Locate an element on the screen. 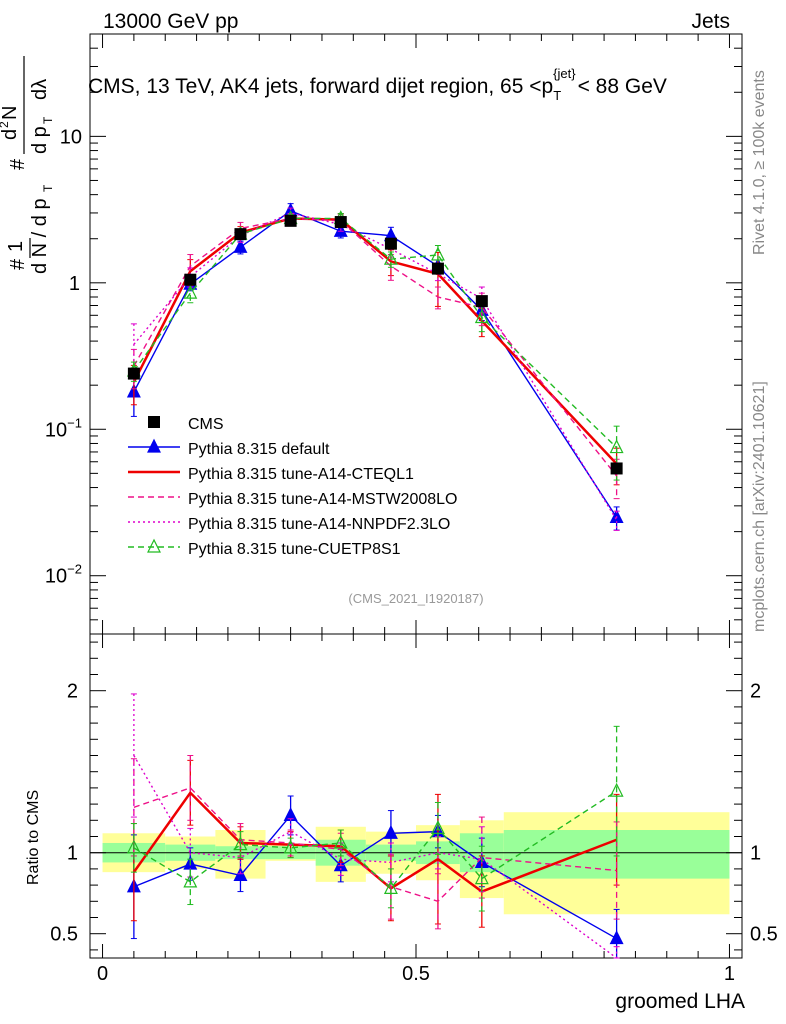  x-tick-label: 0.5 is located at coordinates (416, 974).